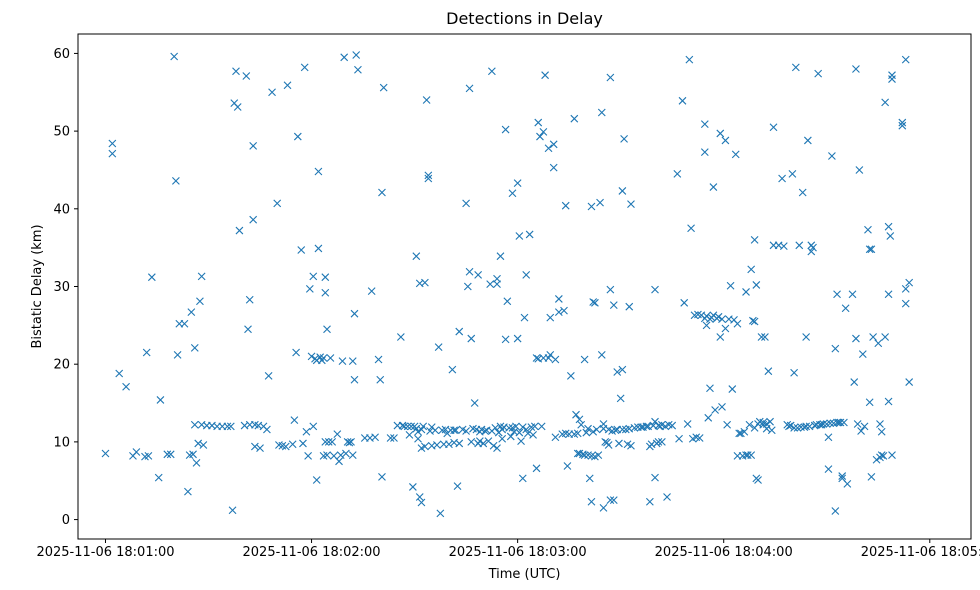 The width and height of the screenshot is (980, 590). Describe the element at coordinates (518, 552) in the screenshot. I see `x-tick-label: 2025-11-06 18:03:00` at that location.